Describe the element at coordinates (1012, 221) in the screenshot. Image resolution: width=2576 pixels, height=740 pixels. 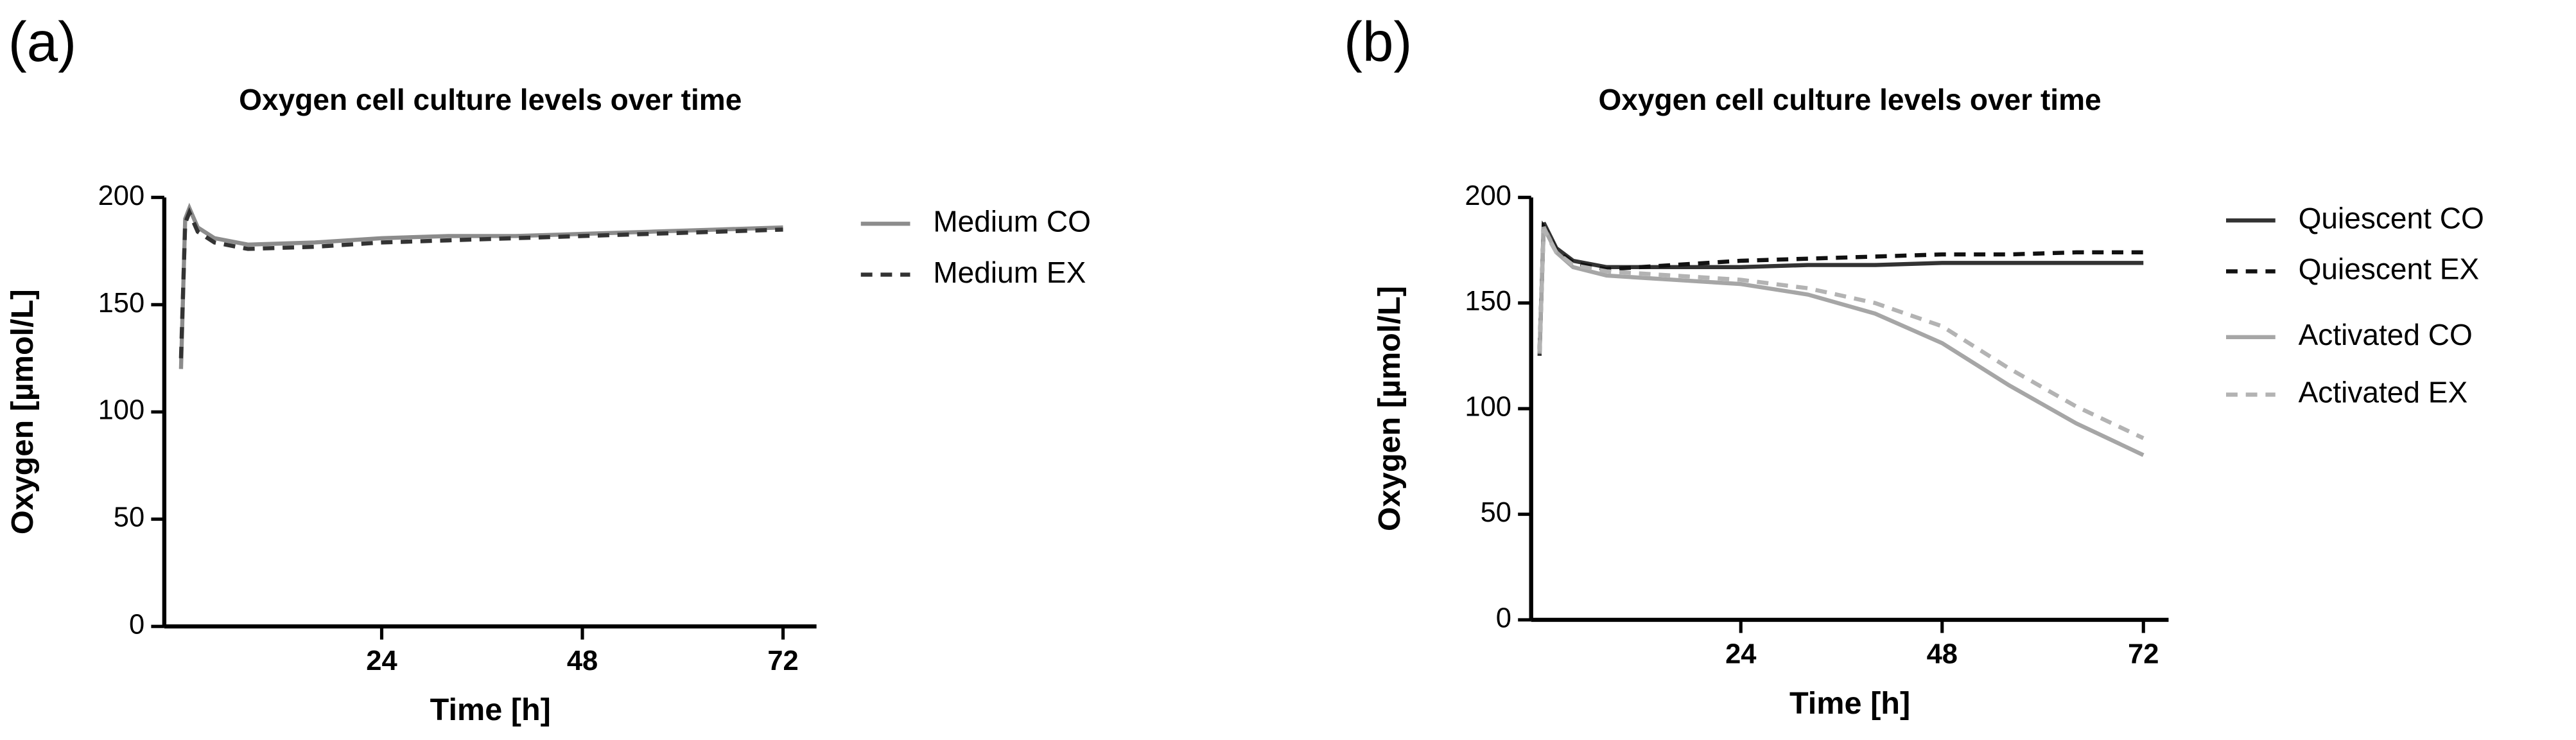
I see `legend-label: Medium CO` at that location.